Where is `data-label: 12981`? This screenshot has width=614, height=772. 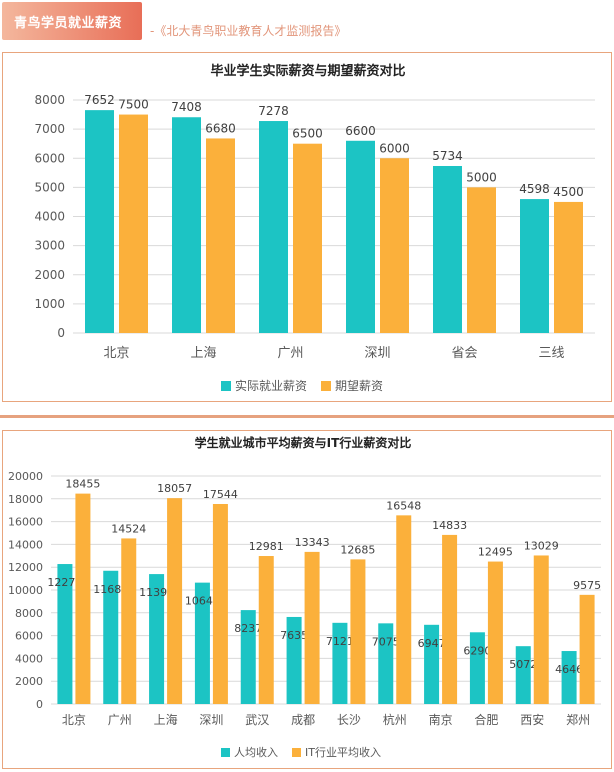 data-label: 12981 is located at coordinates (266, 546).